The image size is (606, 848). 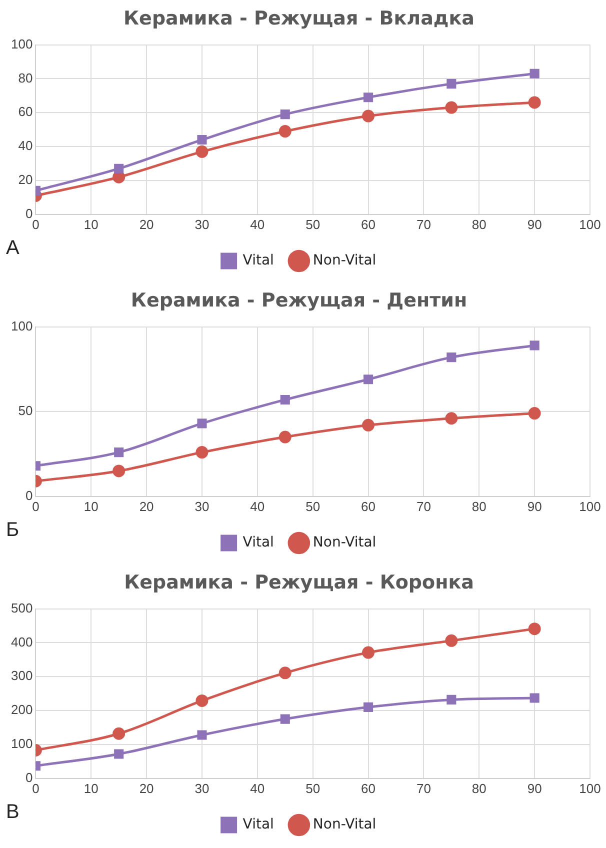 I want to click on y-tick-label: 500, so click(x=21, y=608).